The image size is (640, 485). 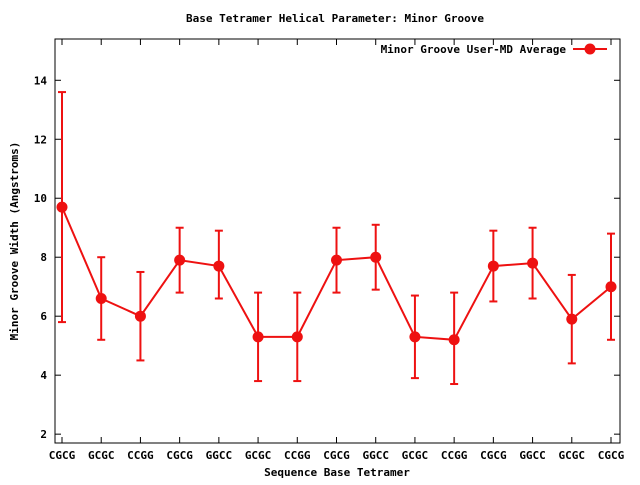 I want to click on legend-label: Minor Groove User-MD Average, so click(x=474, y=49).